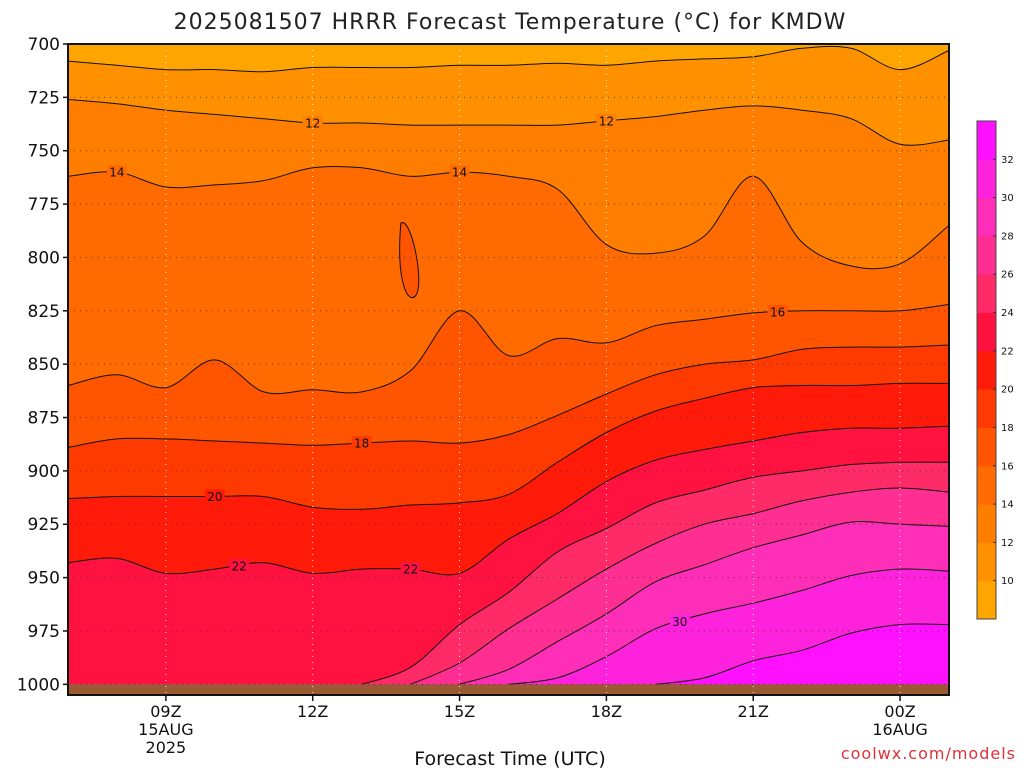 The width and height of the screenshot is (1024, 768). Describe the element at coordinates (44, 258) in the screenshot. I see `y-tick-label: 800` at that location.